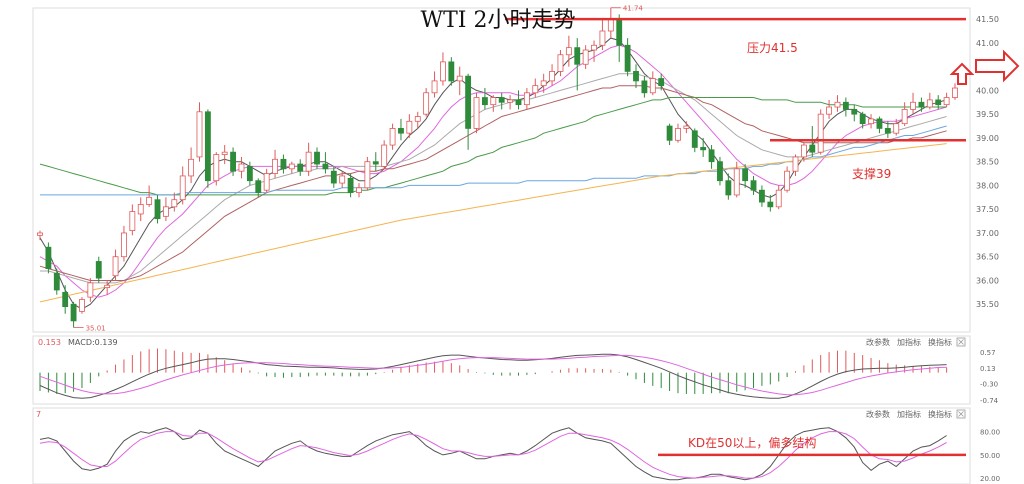 The width and height of the screenshot is (1024, 484). Describe the element at coordinates (988, 353) in the screenshot. I see `macd-tick-label: 0.57` at that location.